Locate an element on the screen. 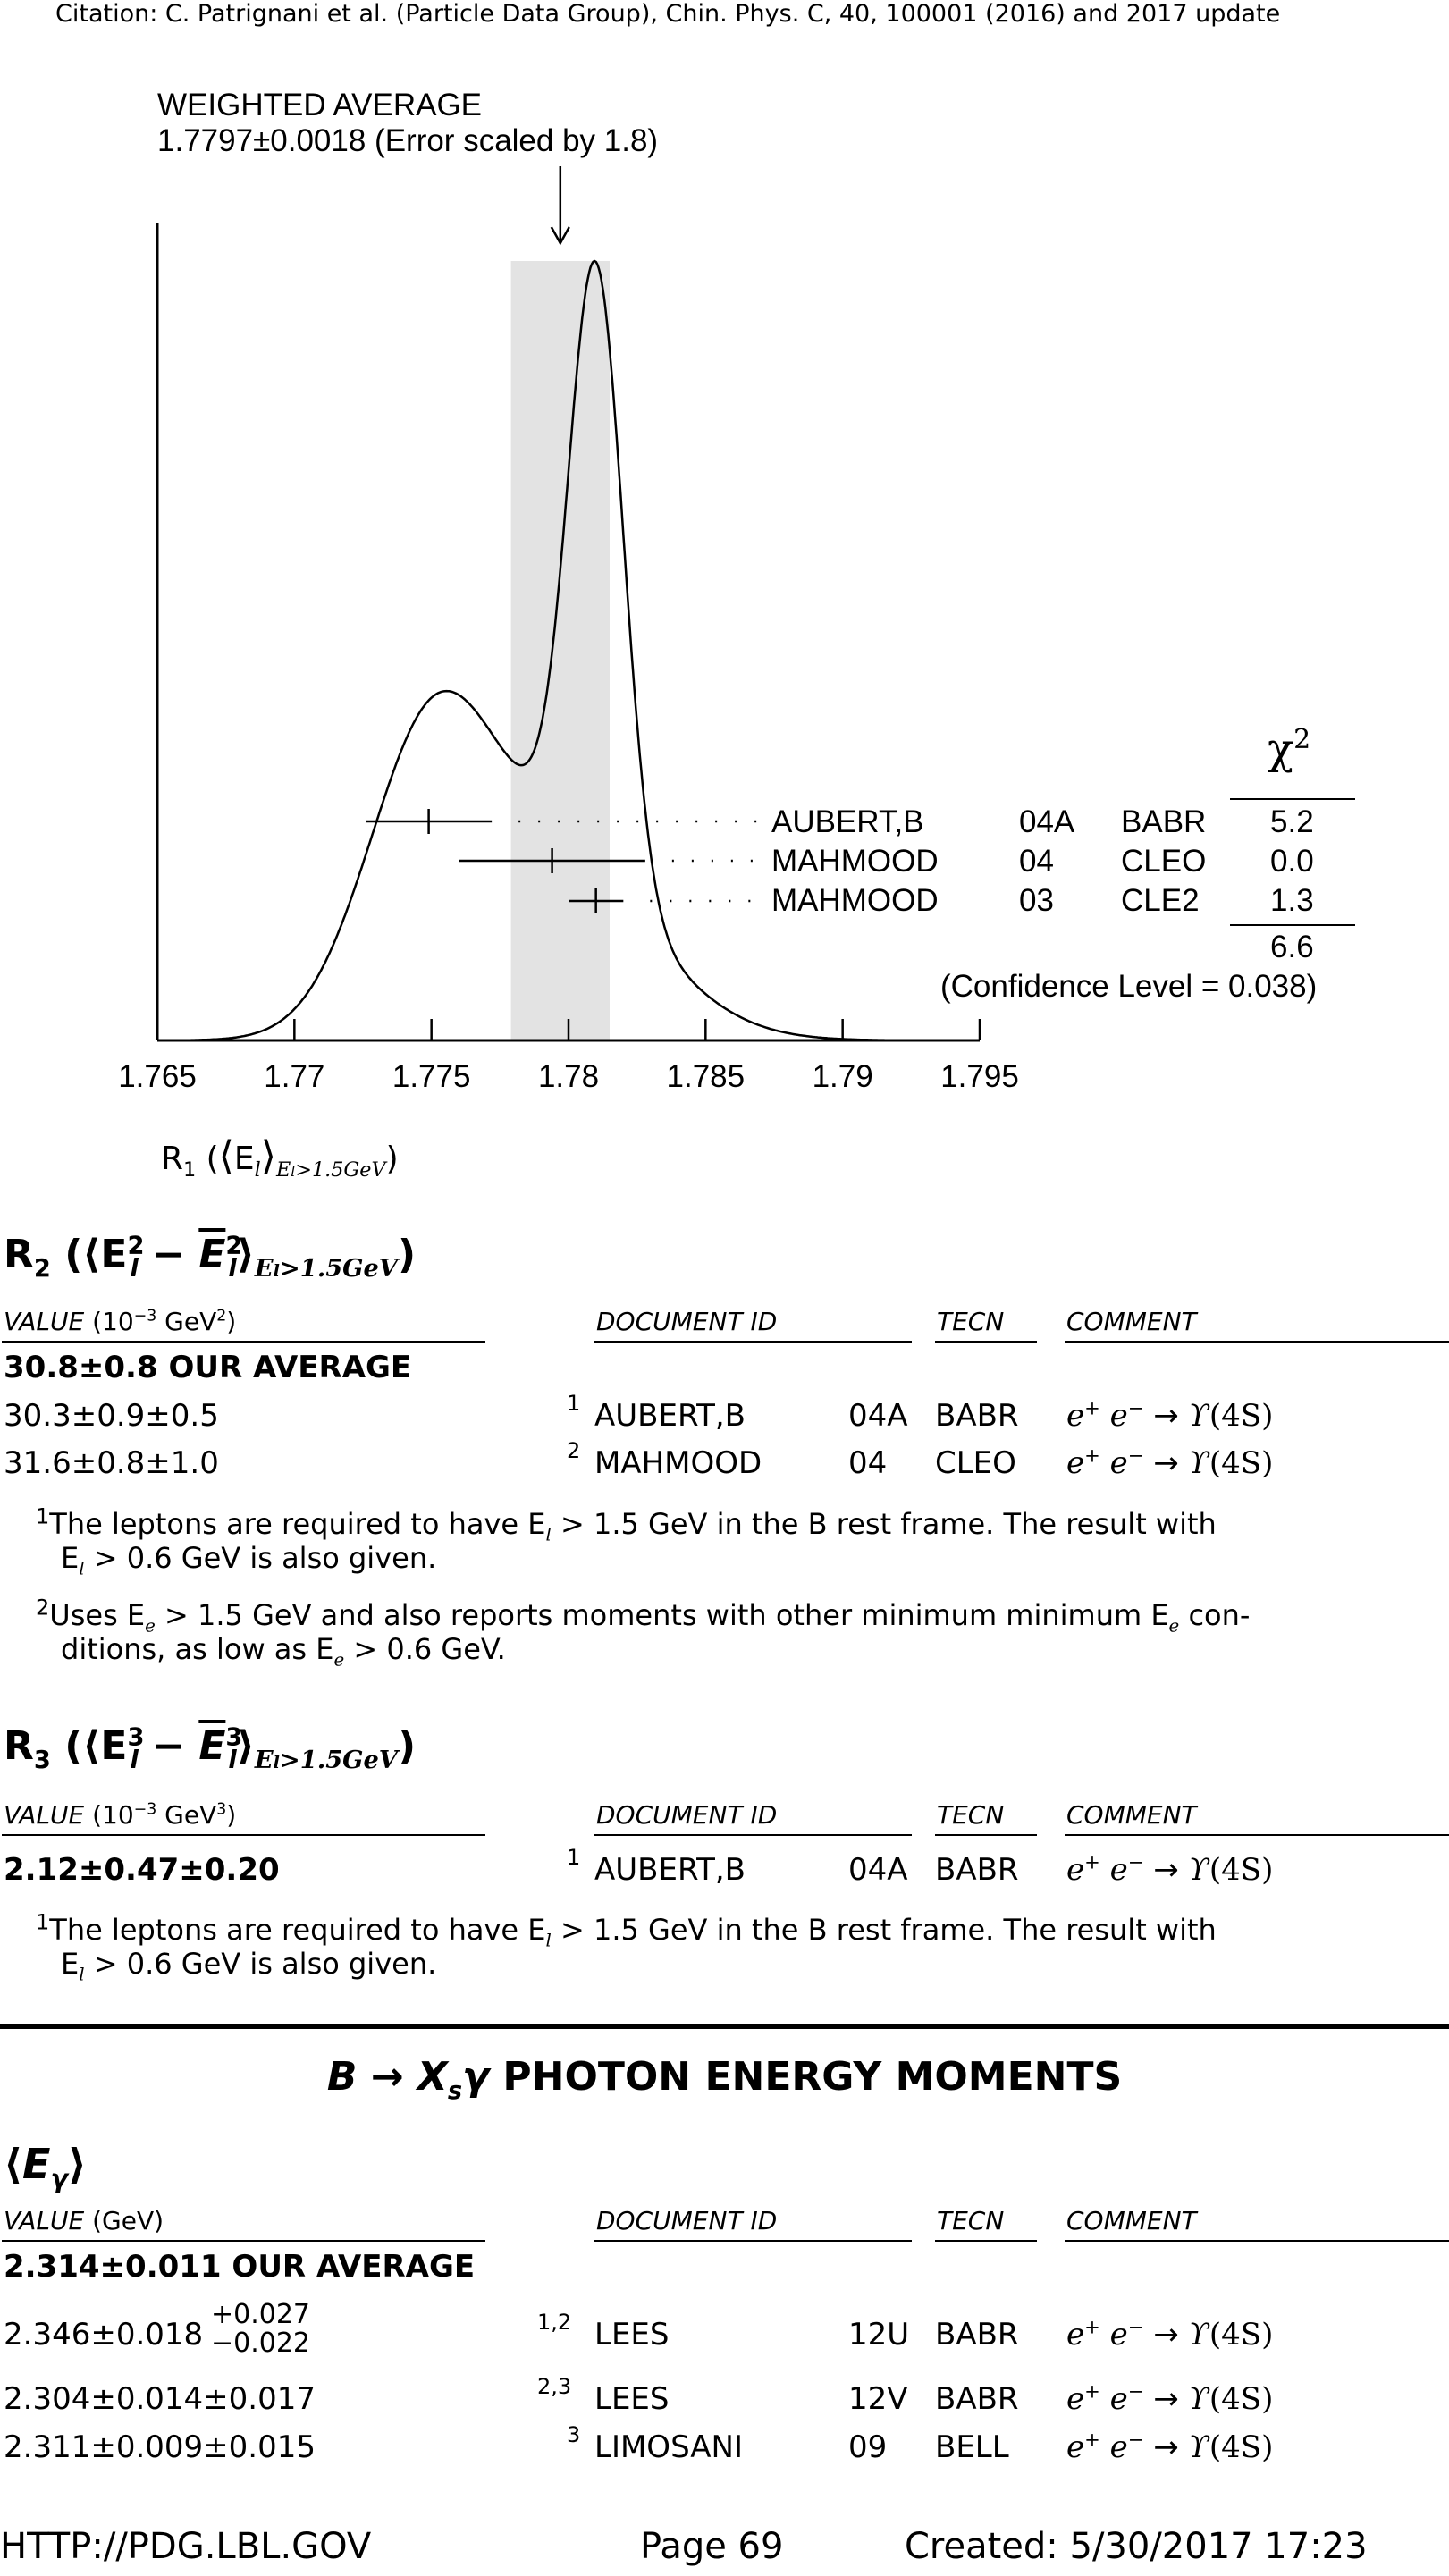 The width and height of the screenshot is (1449, 2576). r3-rule-comment is located at coordinates (1257, 1835).